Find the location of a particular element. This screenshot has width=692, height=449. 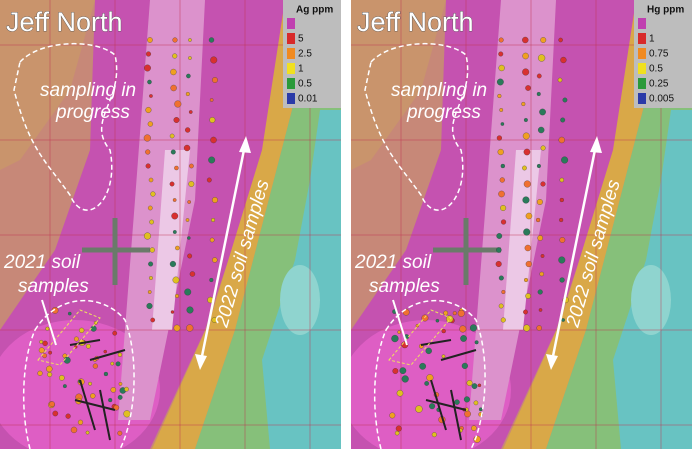

map-title: Jeff North is located at coordinates (64, 22).